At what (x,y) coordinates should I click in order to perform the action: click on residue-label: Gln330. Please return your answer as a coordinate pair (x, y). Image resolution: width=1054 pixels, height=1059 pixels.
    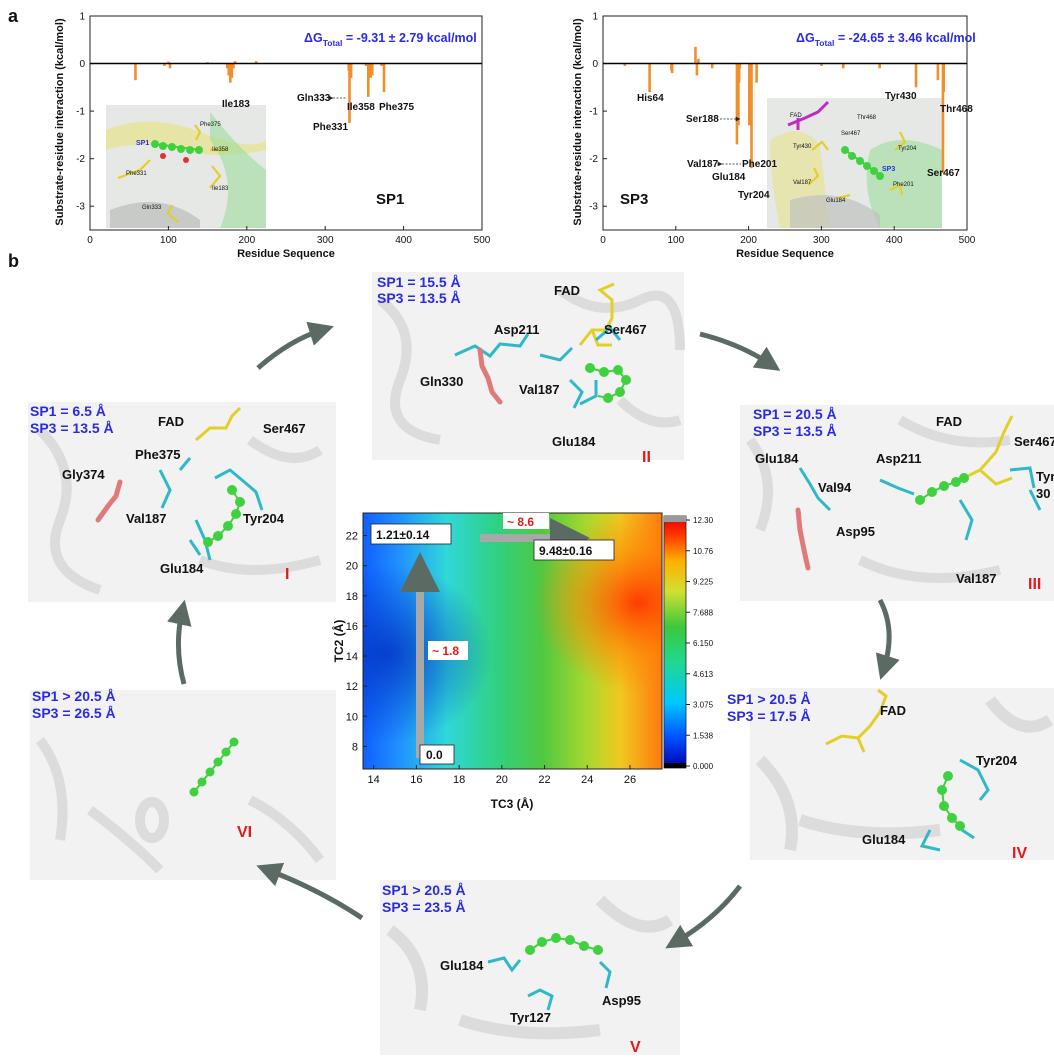
    Looking at the image, I should click on (441, 381).